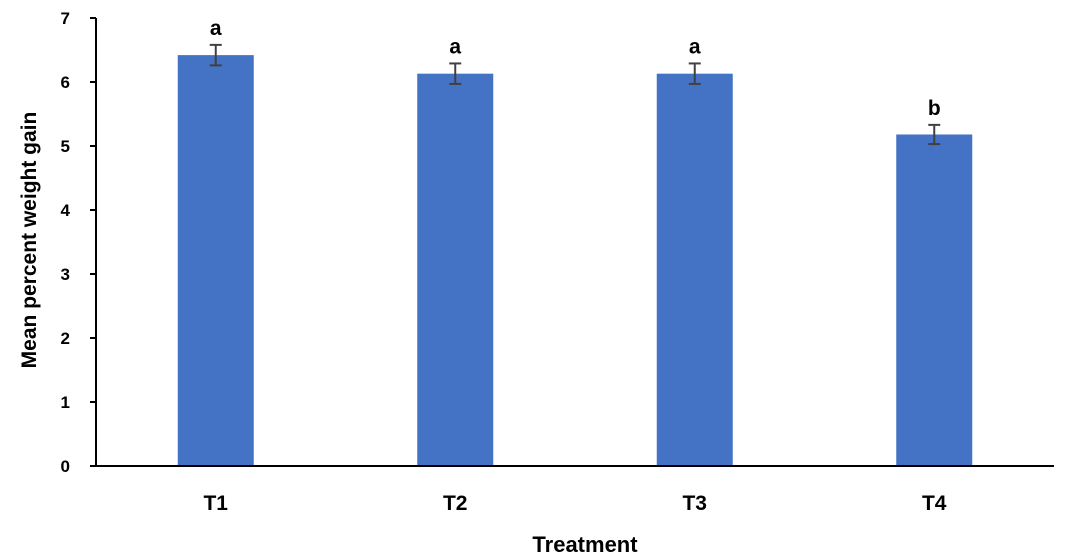  Describe the element at coordinates (215, 261) in the screenshot. I see `bar-t1` at that location.